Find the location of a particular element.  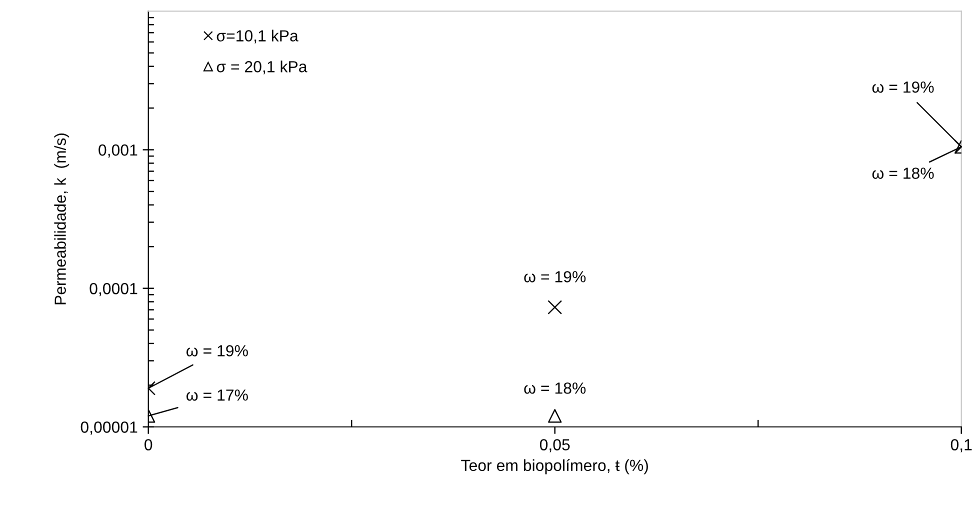

x-axis-title: Teor em biopolímero, ŧ (%) is located at coordinates (554, 466).